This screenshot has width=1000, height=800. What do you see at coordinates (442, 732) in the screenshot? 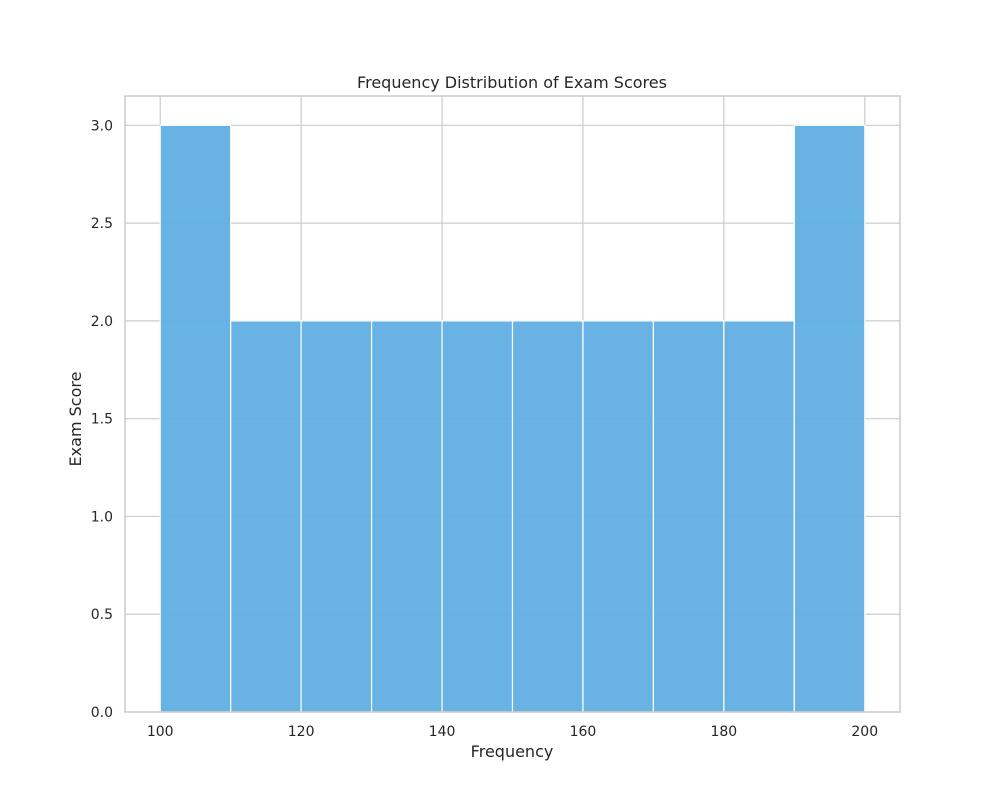
I see `x-tick-label-2: 140` at bounding box center [442, 732].